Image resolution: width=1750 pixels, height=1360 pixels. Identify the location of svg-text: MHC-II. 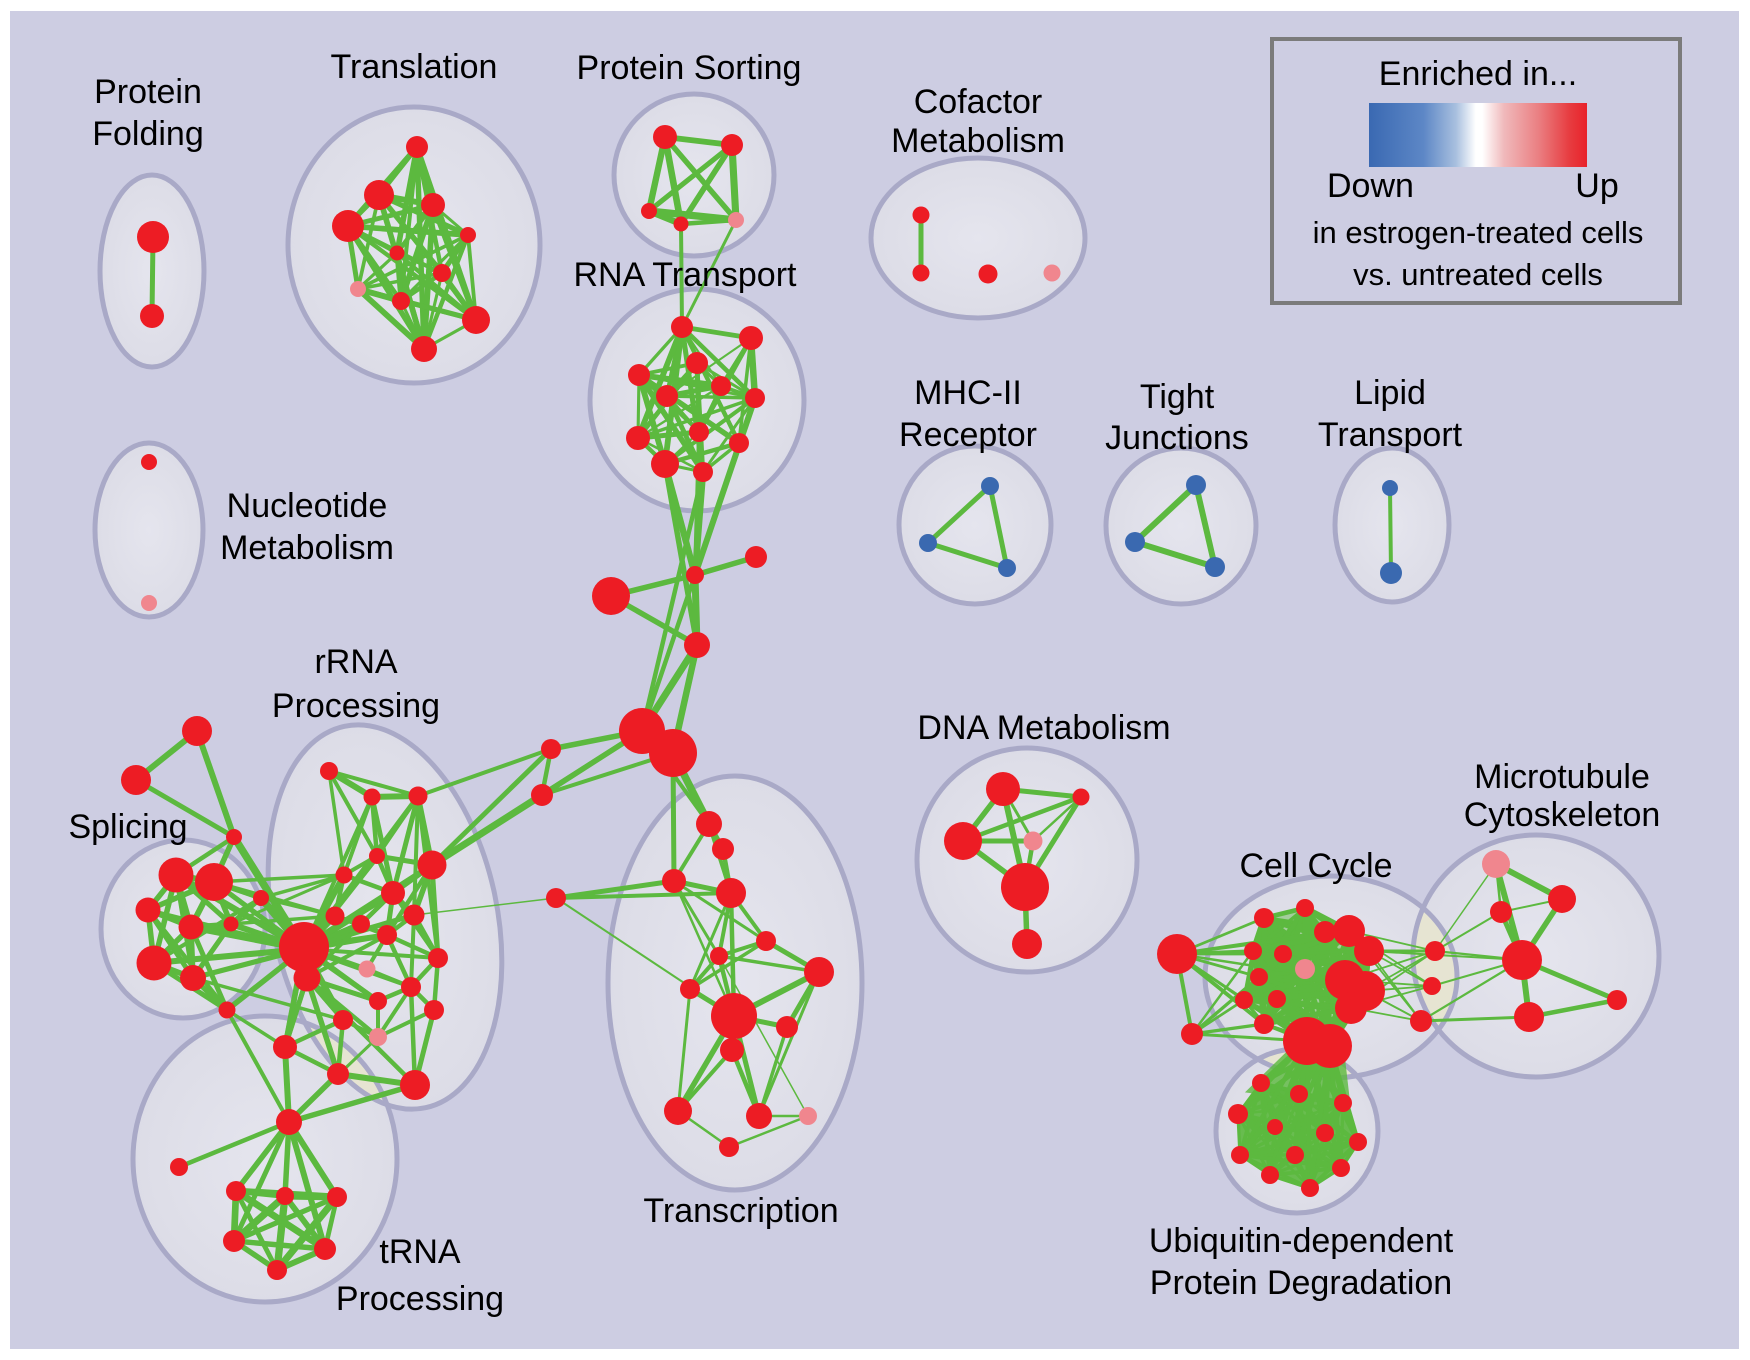
(968, 393).